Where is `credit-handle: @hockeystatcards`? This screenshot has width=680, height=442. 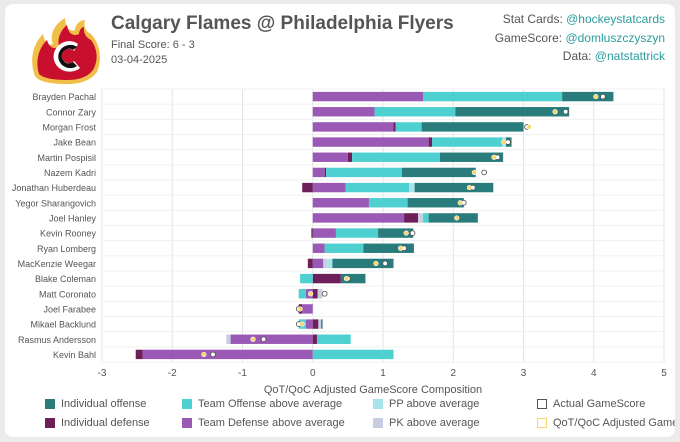 credit-handle: @hockeystatcards is located at coordinates (615, 19).